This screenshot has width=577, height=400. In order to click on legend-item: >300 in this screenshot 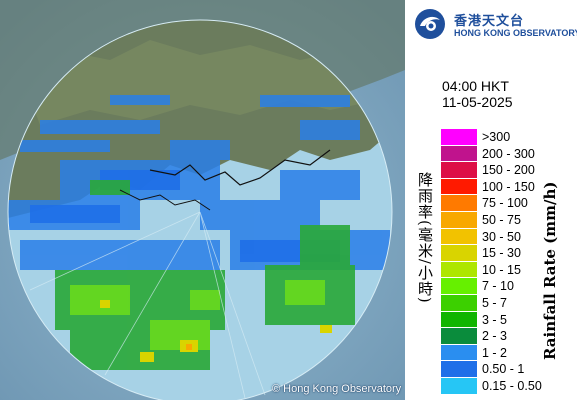, I will do `click(501, 137)`.